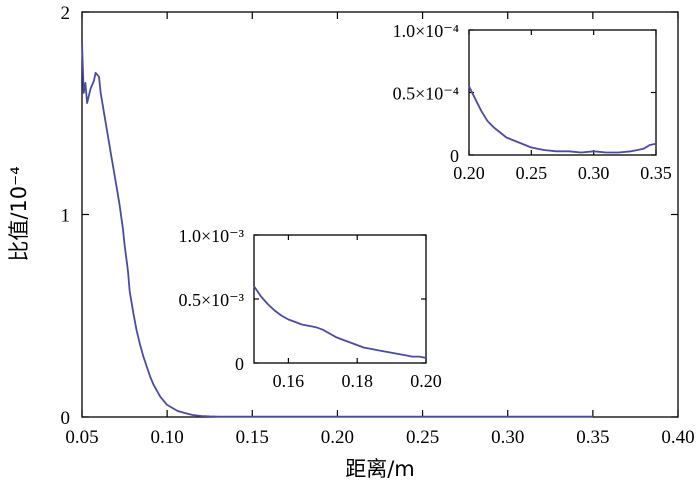  What do you see at coordinates (426, 31) in the screenshot?
I see `upper-inset-y-tick-label: 1.0×10⁻⁴` at bounding box center [426, 31].